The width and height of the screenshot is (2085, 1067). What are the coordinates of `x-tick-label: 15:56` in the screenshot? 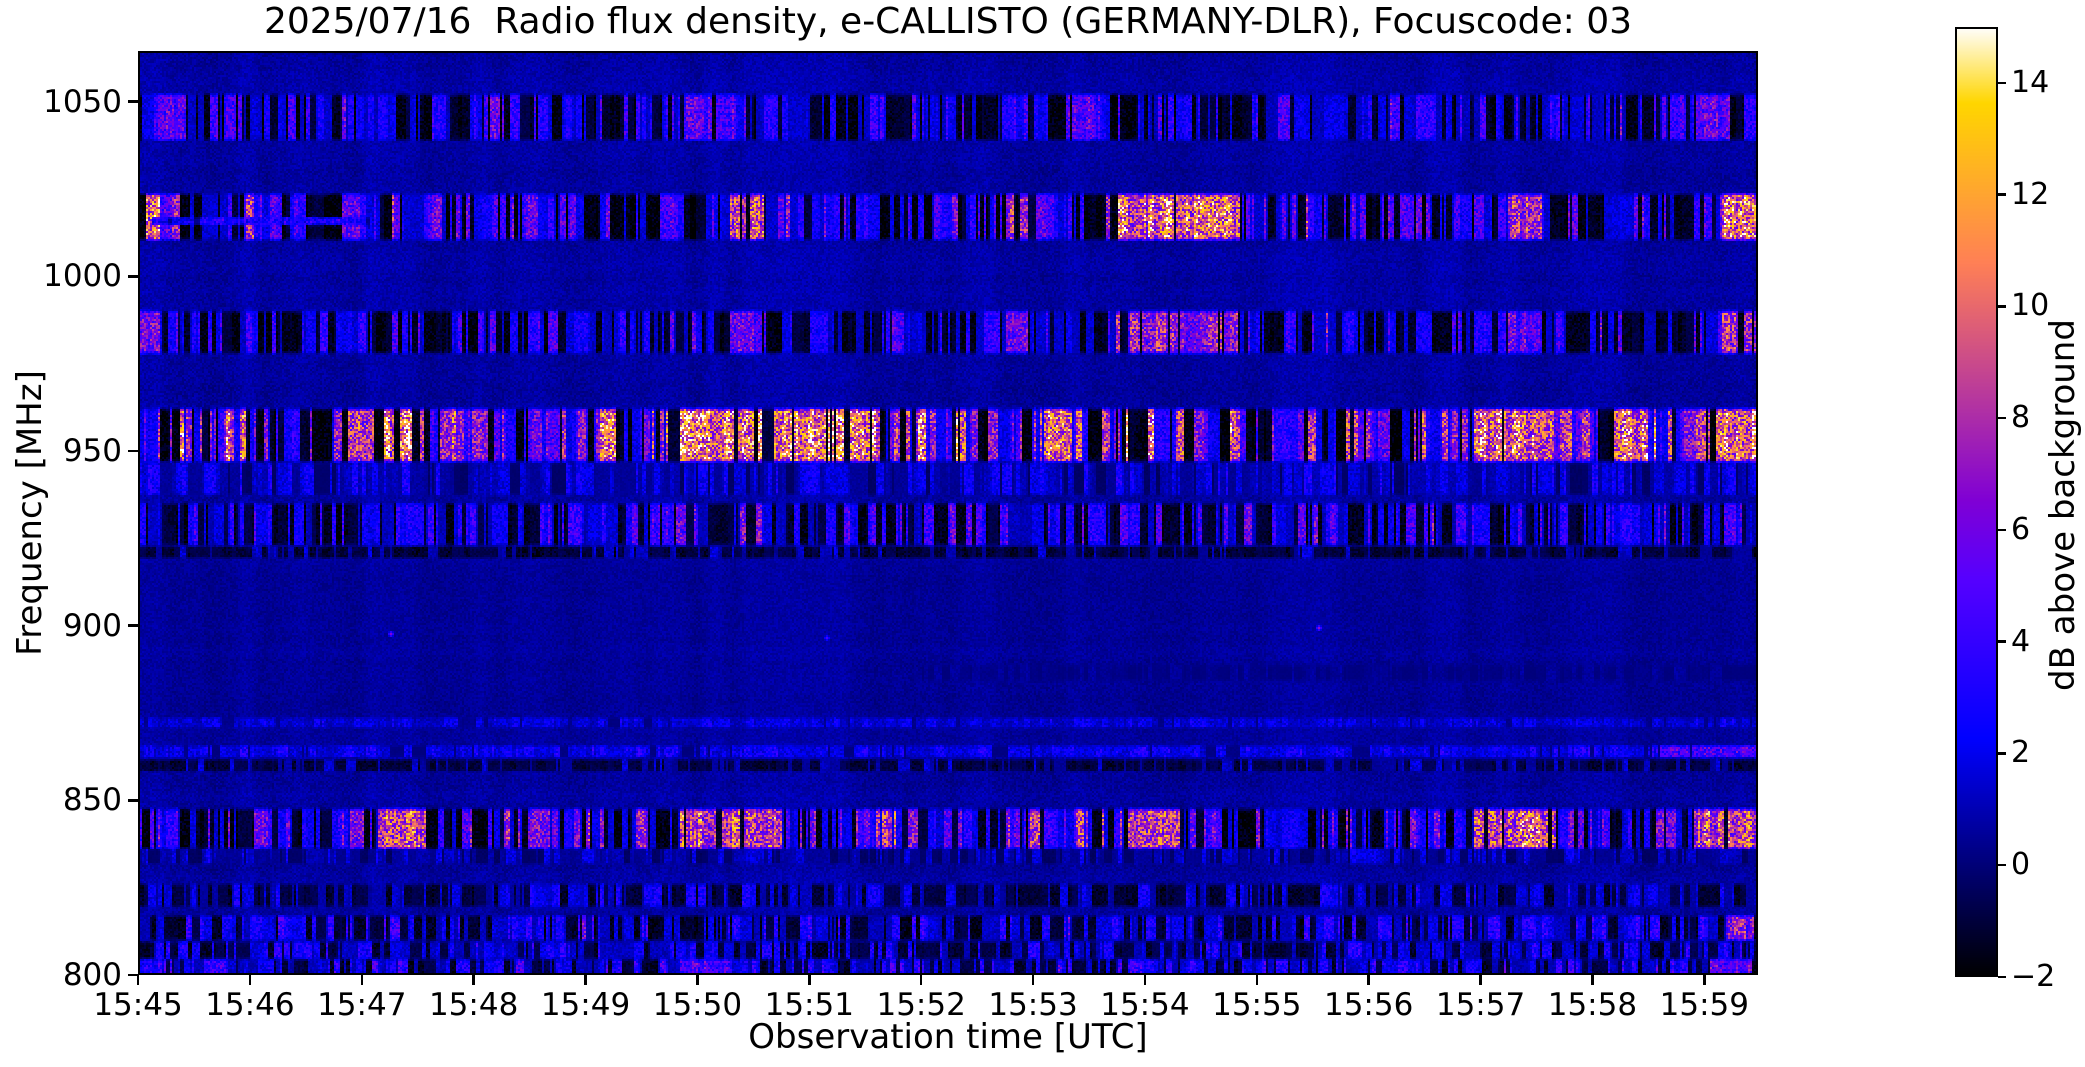 It's located at (1368, 1005).